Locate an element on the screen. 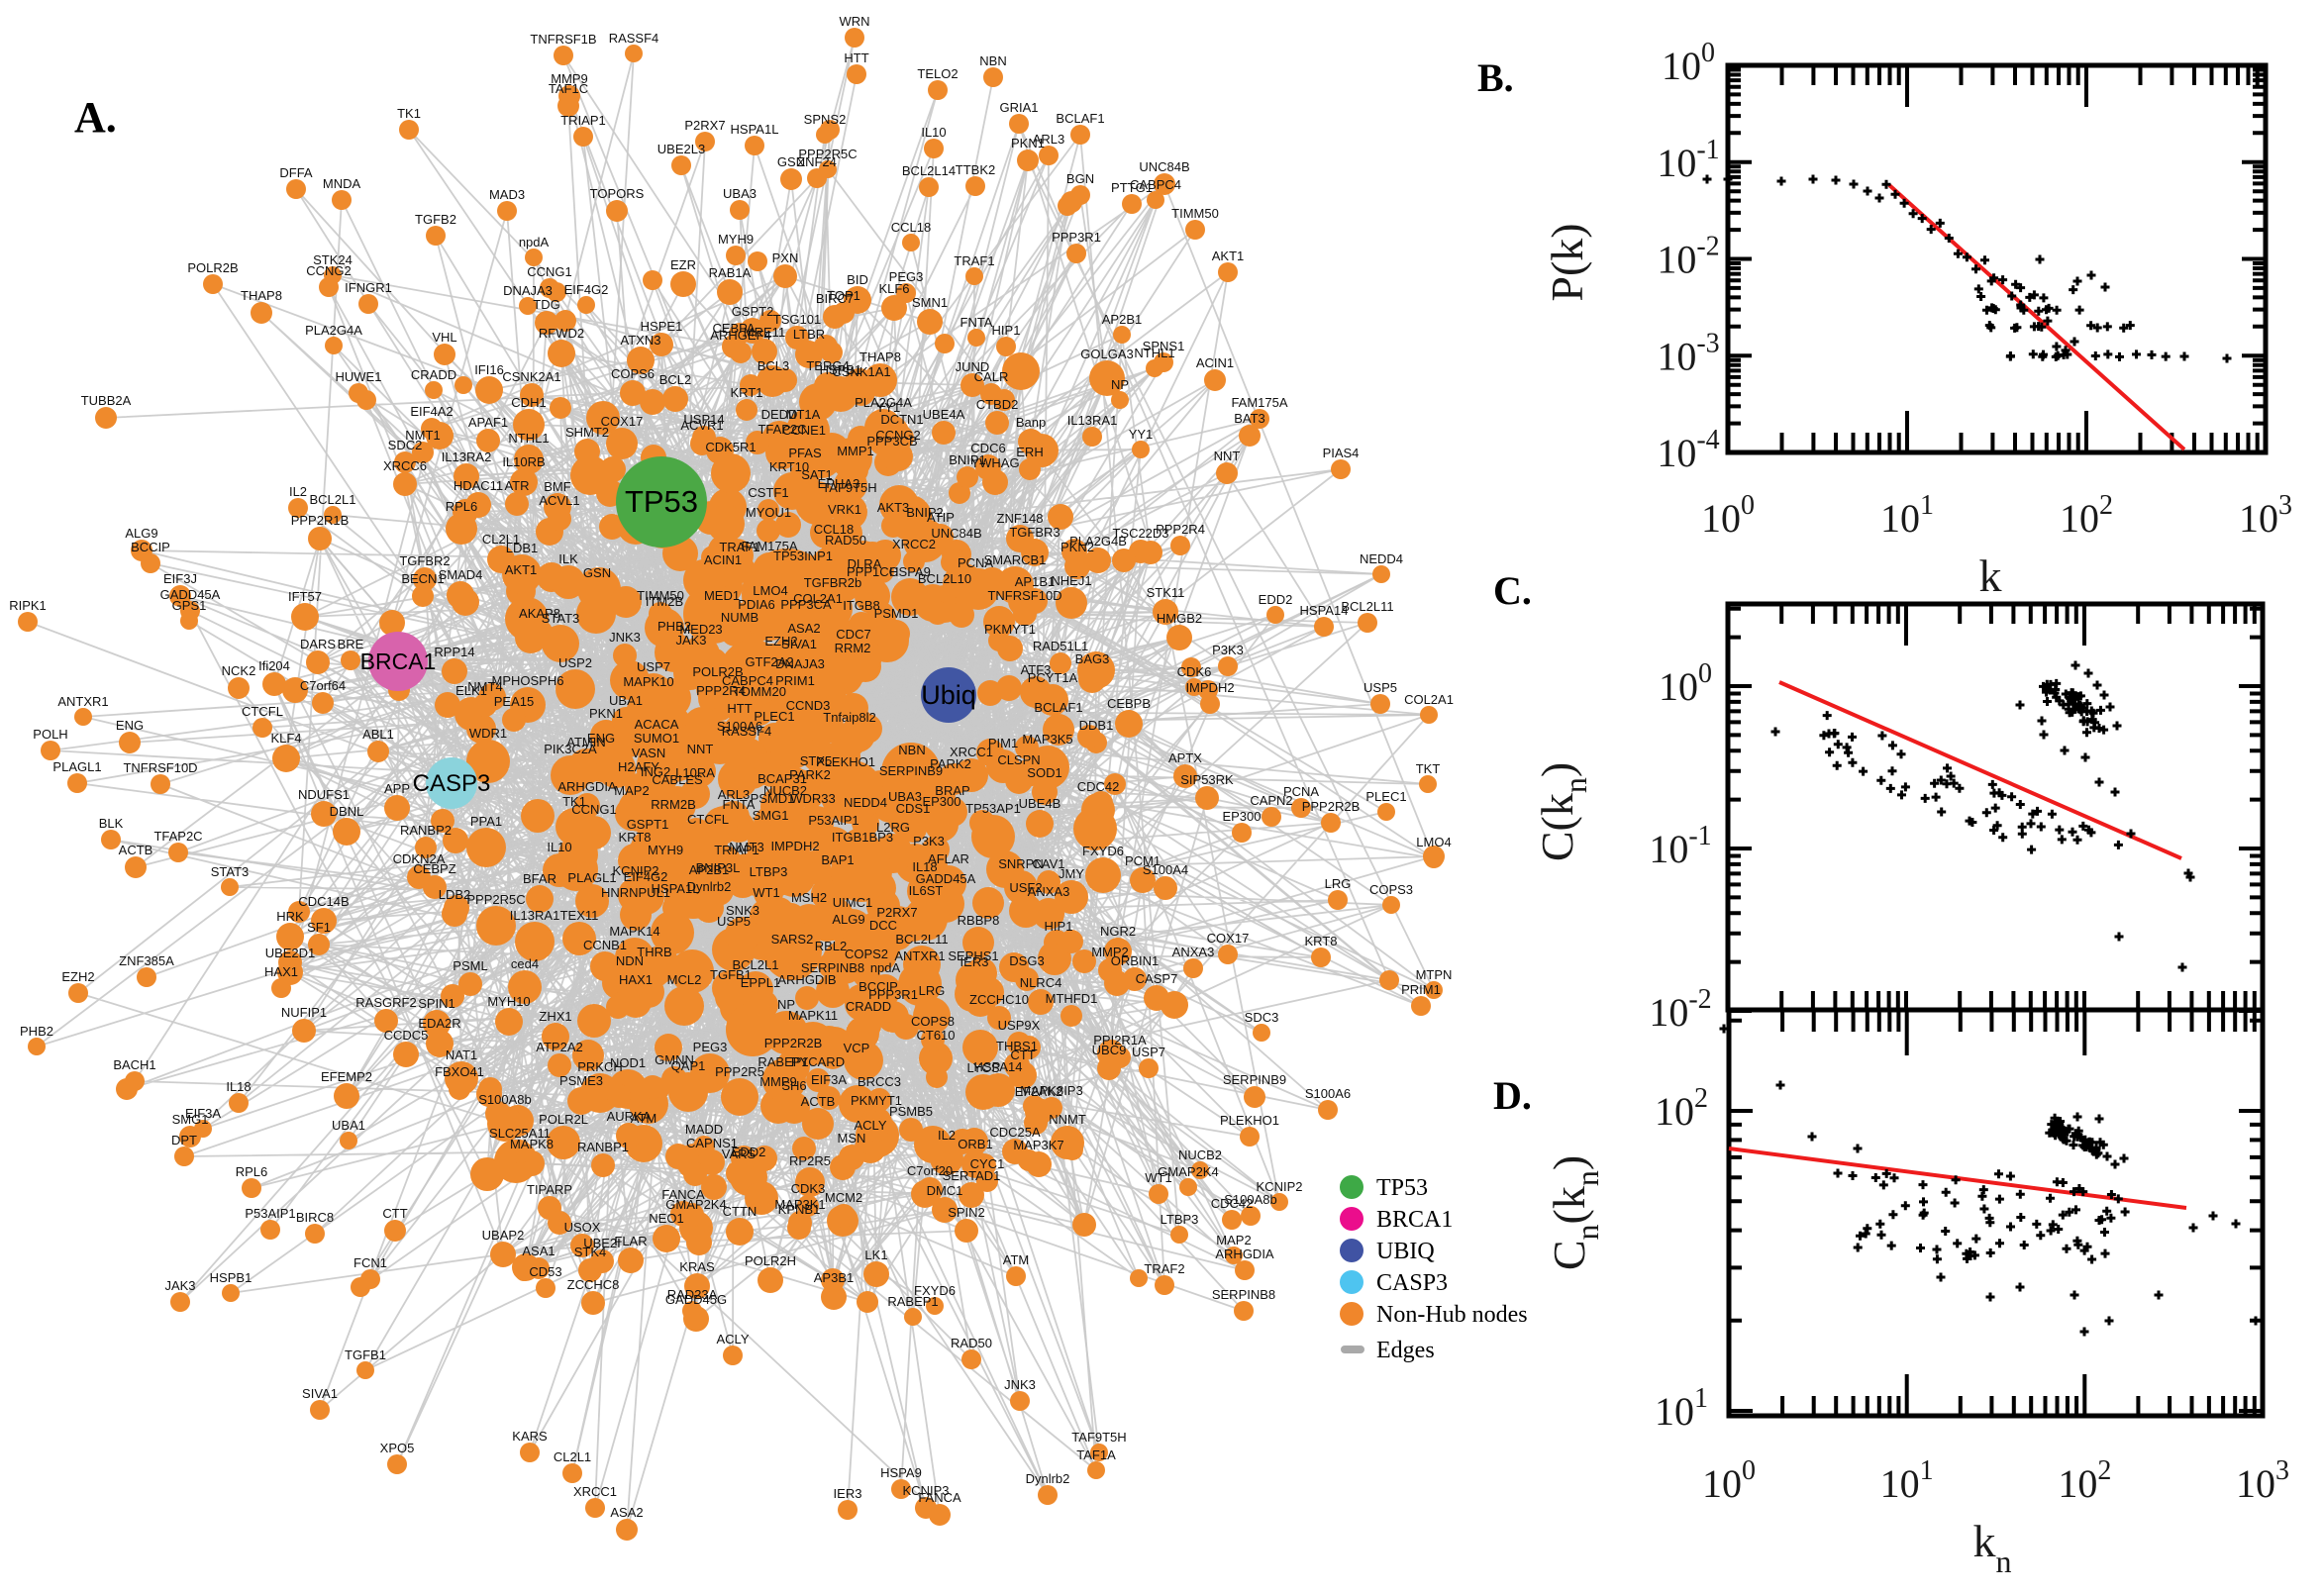 Image resolution: width=2323 pixels, height=1596 pixels. svg-text: RRM2 is located at coordinates (853, 648).